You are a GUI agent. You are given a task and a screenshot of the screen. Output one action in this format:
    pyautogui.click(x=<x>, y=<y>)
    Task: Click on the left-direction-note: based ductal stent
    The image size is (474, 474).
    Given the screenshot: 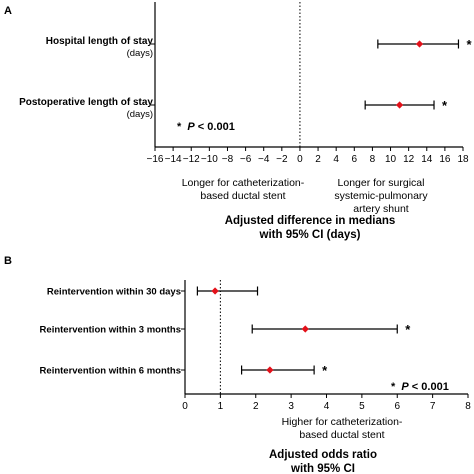 What is the action you would take?
    pyautogui.click(x=242, y=196)
    